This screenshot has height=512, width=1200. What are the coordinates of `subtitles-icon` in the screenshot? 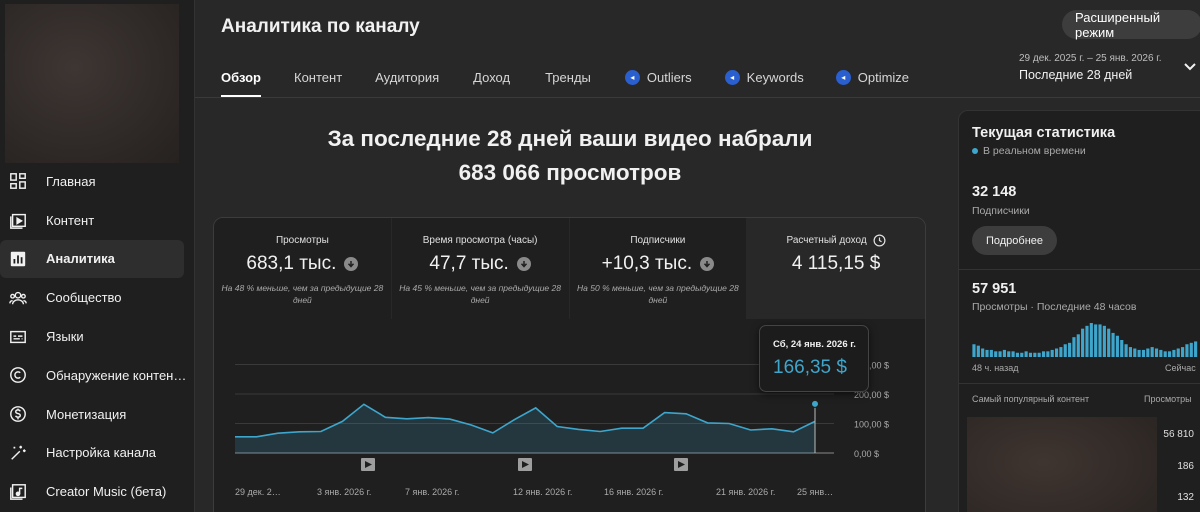 It's located at (18, 337).